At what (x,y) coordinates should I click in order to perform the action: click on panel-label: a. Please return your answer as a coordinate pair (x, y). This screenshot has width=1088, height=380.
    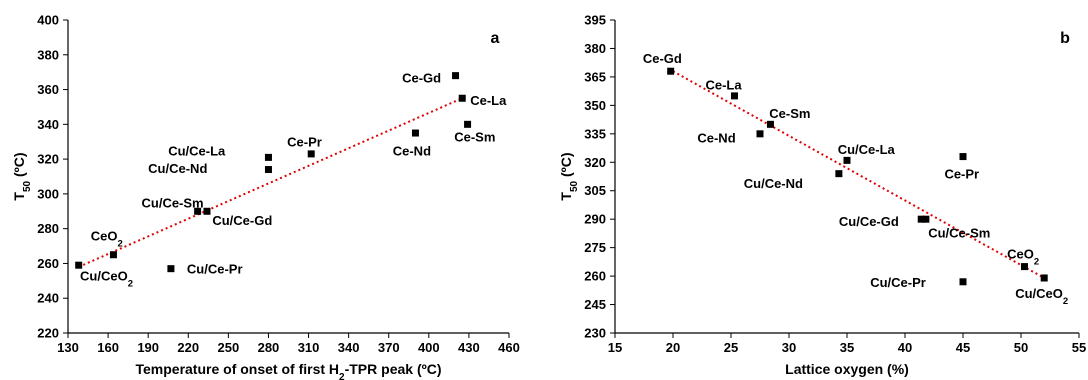
    Looking at the image, I should click on (495, 38).